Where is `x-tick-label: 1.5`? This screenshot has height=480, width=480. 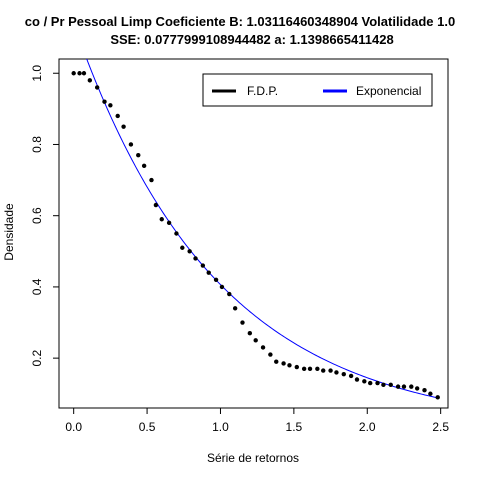 x-tick-label: 1.5 is located at coordinates (294, 427).